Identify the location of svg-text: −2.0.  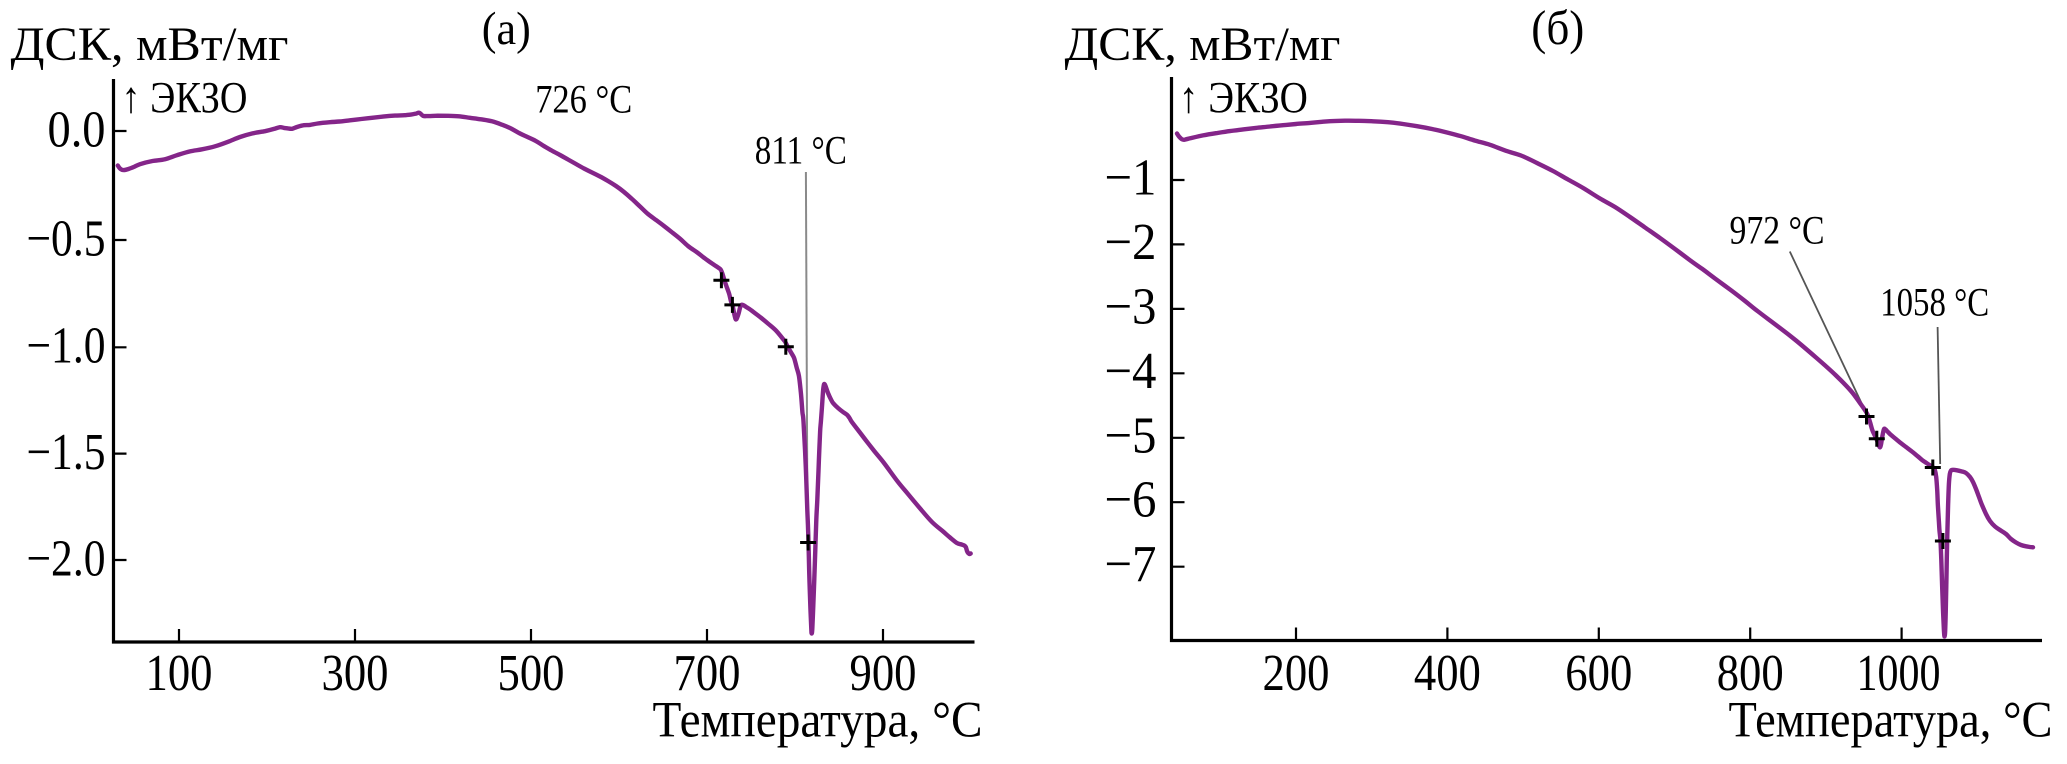
(66, 558).